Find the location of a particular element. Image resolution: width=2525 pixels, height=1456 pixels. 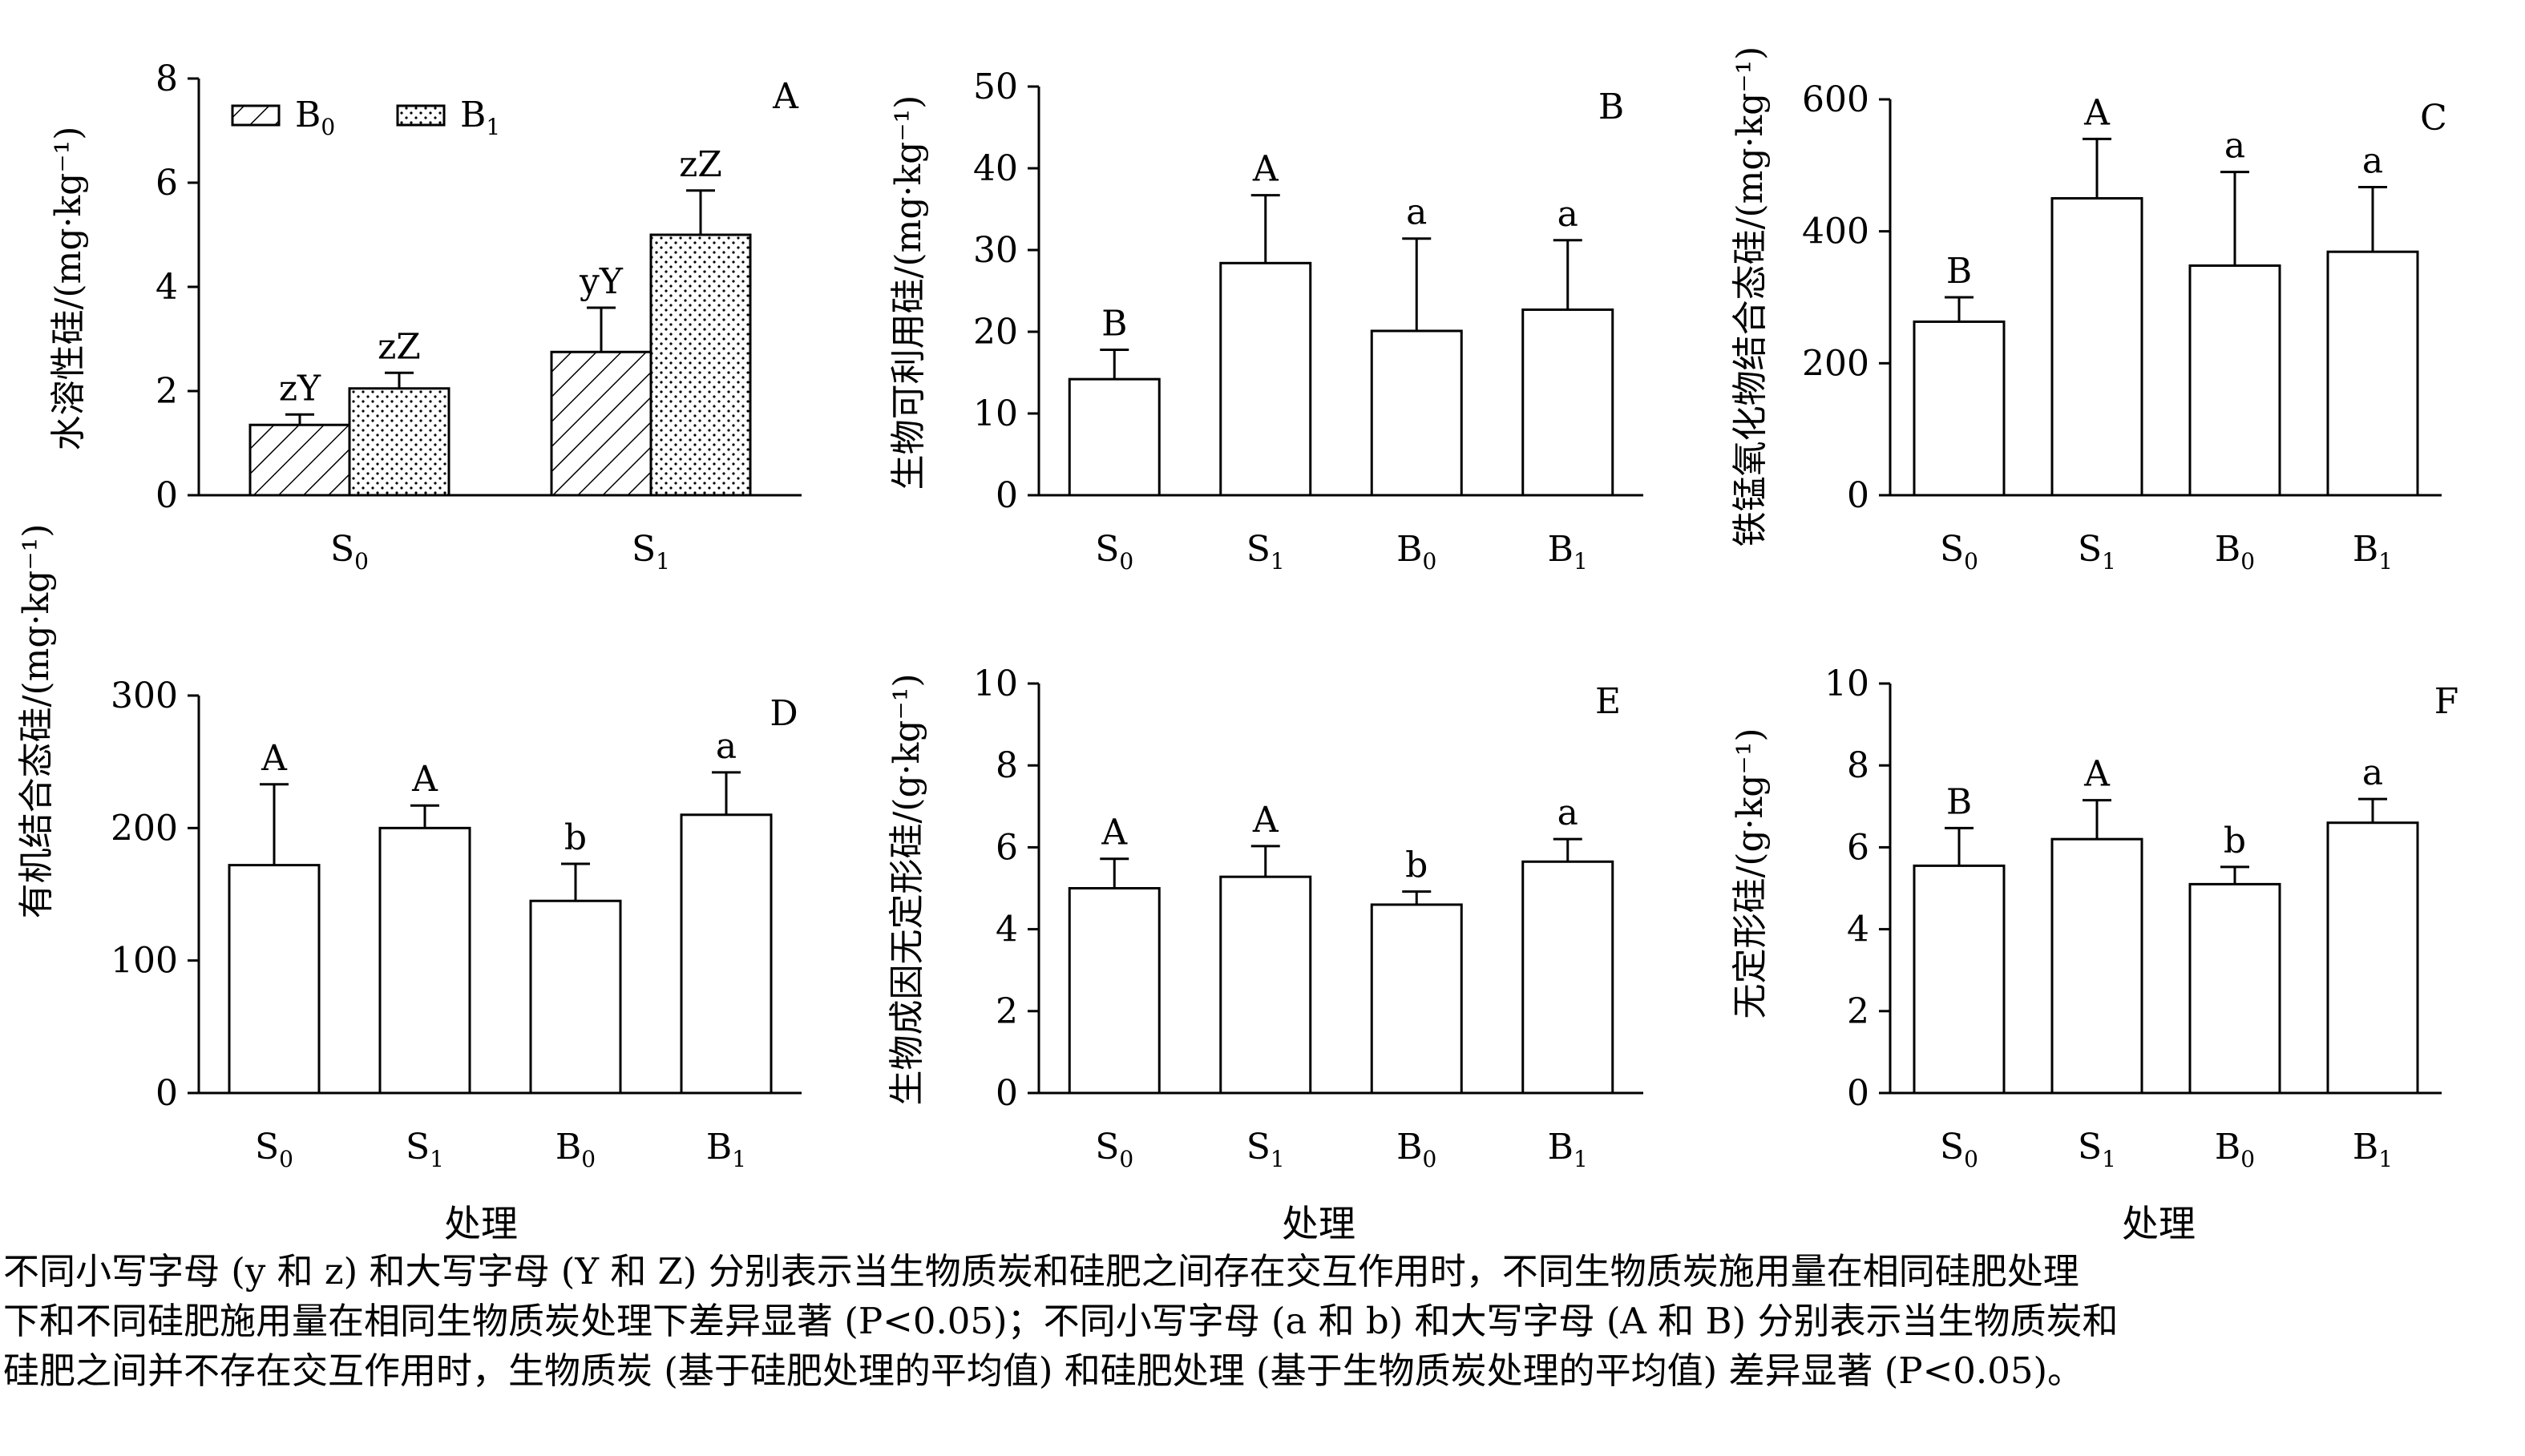

panel-F-ylabel: 无定形硅/(g·kg⁻¹) is located at coordinates (1750, 874).